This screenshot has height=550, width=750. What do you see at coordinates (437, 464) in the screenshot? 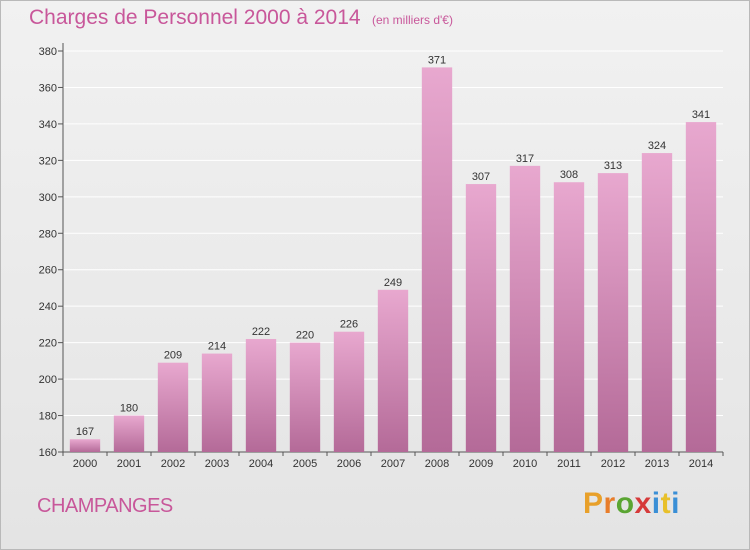
I see `x-tick-label: 2008` at bounding box center [437, 464].